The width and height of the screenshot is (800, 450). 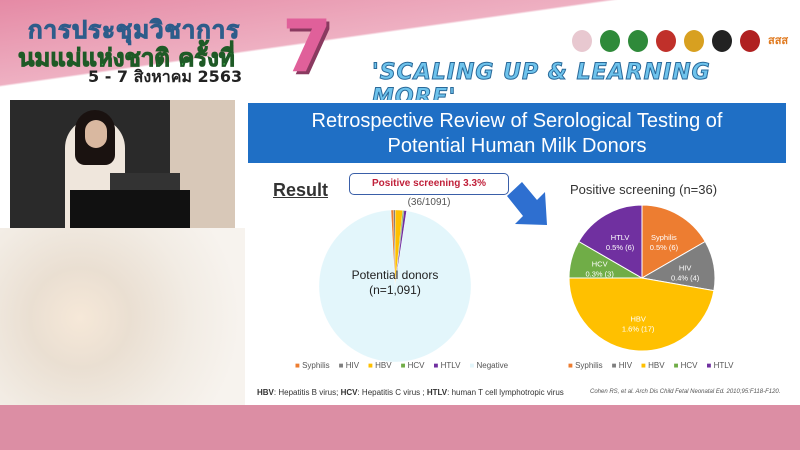 What do you see at coordinates (680, 41) in the screenshot?
I see `sponsor-logos: สสส` at bounding box center [680, 41].